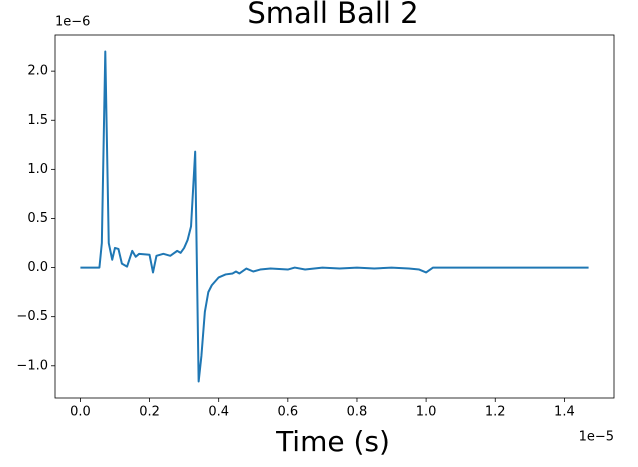  I want to click on chart-title: Small Ball 2, so click(332, 15).